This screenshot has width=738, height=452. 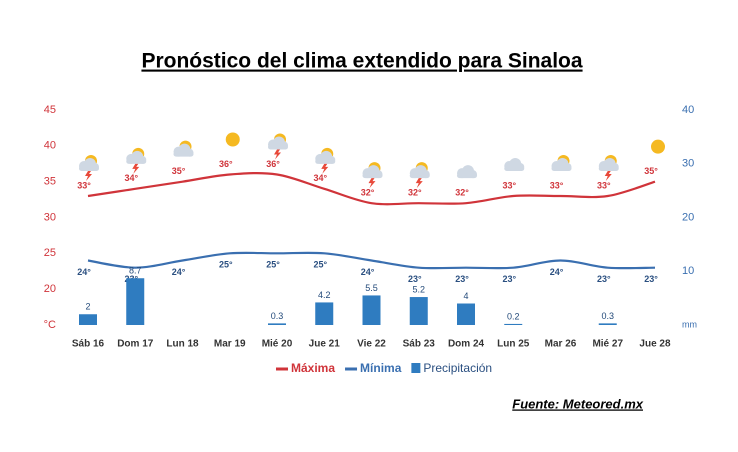 What do you see at coordinates (135, 344) in the screenshot?
I see `x-tick-label: Dom 17` at bounding box center [135, 344].